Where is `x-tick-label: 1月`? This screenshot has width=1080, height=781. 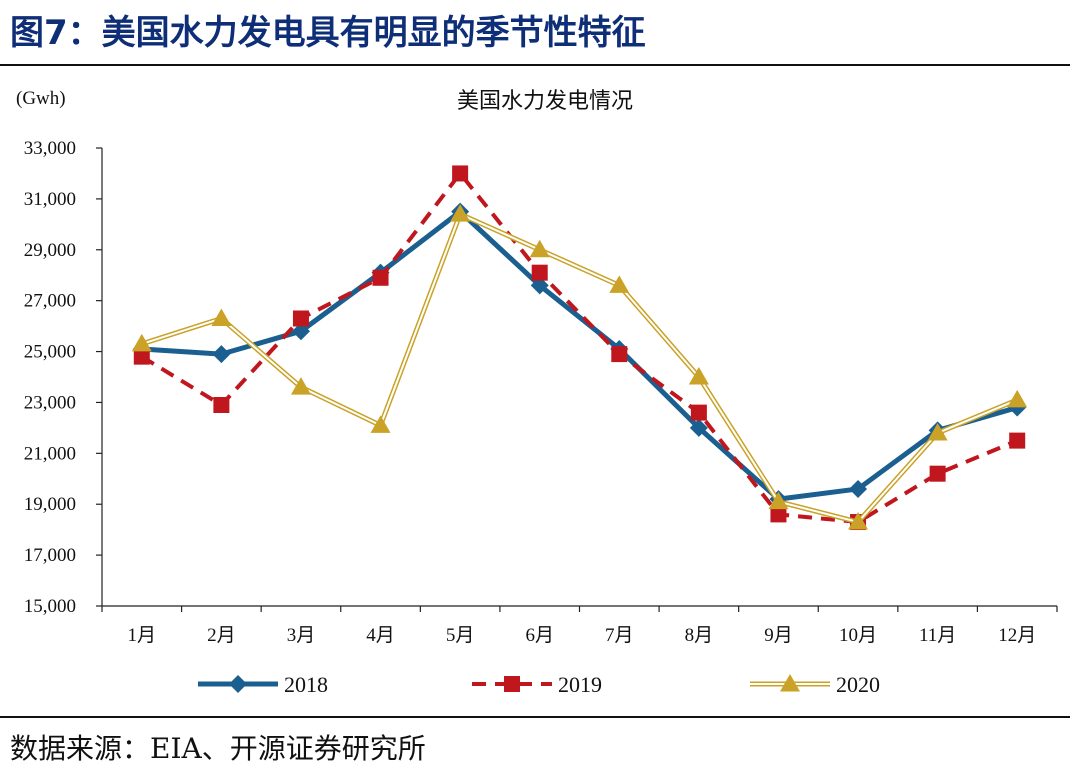 x-tick-label: 1月 is located at coordinates (142, 635).